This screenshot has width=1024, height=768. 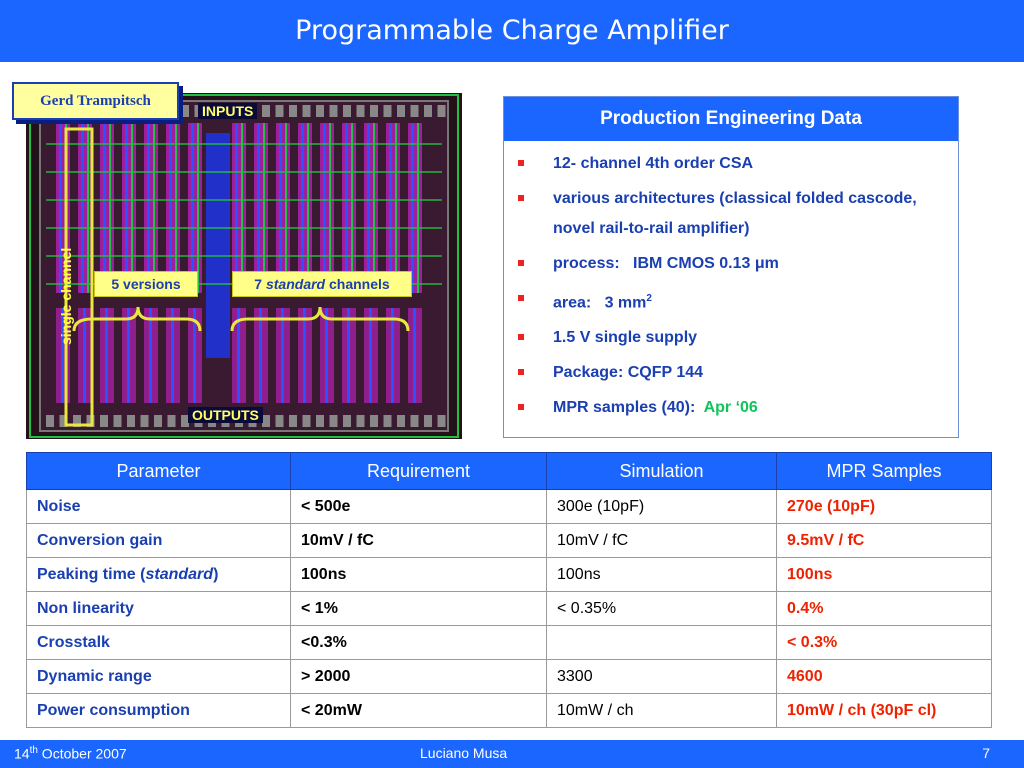 What do you see at coordinates (216, 574) in the screenshot?
I see `param-end: )` at bounding box center [216, 574].